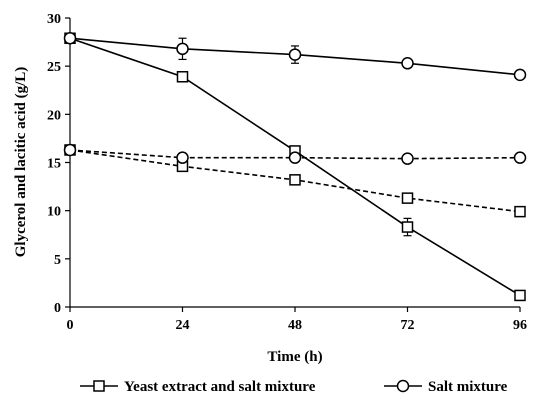 This screenshot has height=407, width=550. What do you see at coordinates (54, 212) in the screenshot?
I see `y-tick-label: 10` at bounding box center [54, 212].